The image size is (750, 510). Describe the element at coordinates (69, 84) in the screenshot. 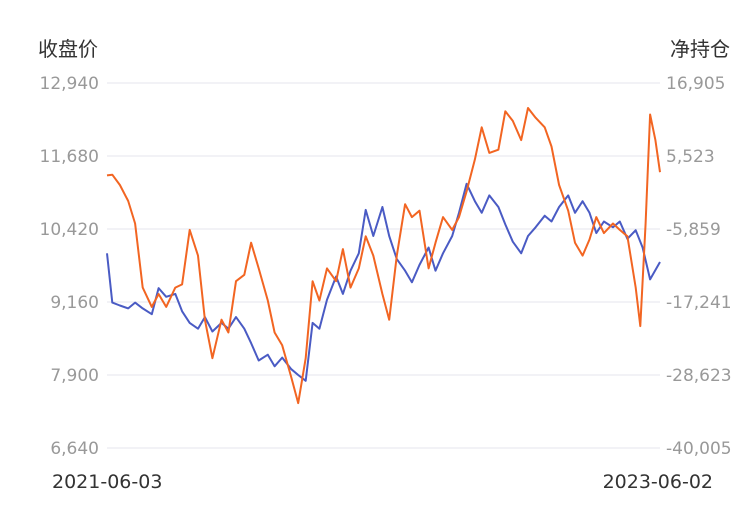

I see `left-axis-tick-label: 12,940` at that location.